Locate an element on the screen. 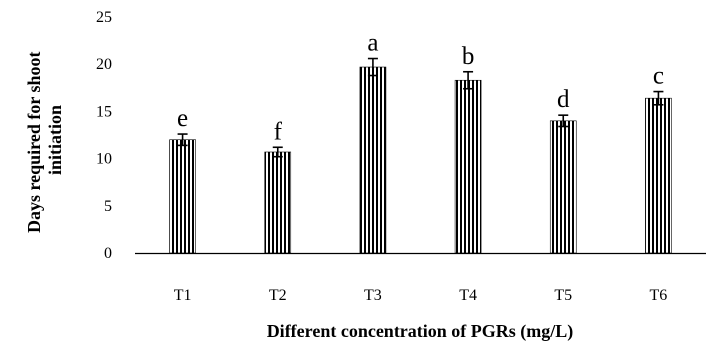 The image size is (725, 354). significance-letter: b is located at coordinates (468, 56).